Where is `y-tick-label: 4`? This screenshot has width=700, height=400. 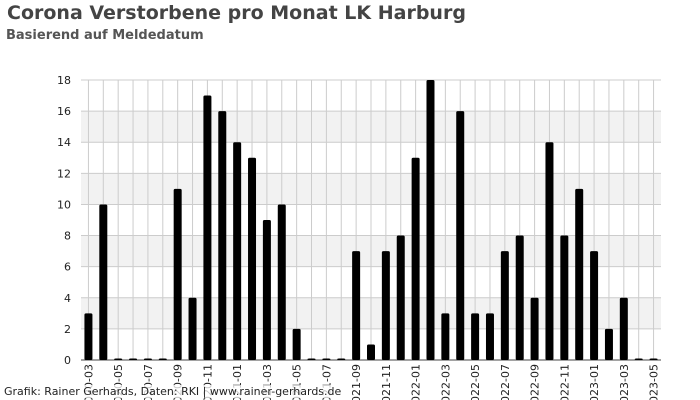
y-tick-label: 4 is located at coordinates (67, 298).